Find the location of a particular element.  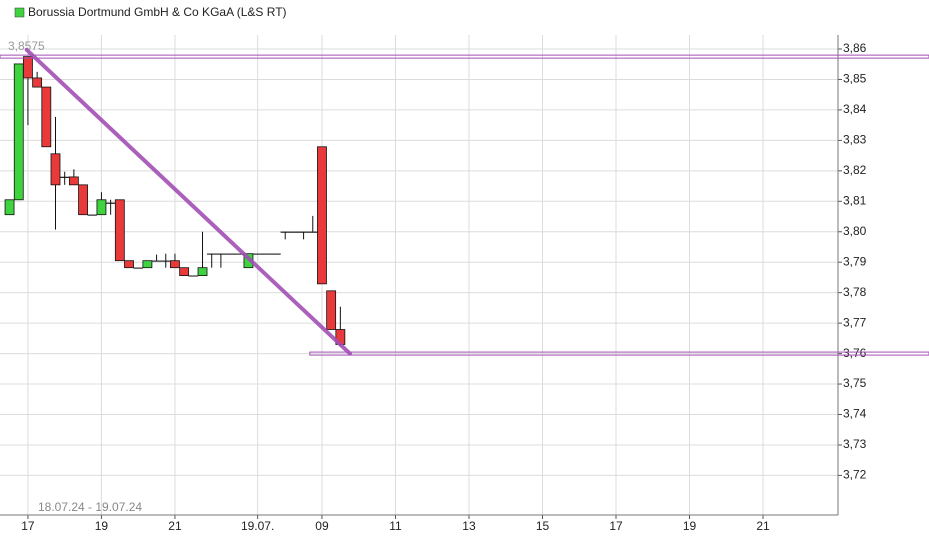

y-tick-label: 3,85 is located at coordinates (855, 79).